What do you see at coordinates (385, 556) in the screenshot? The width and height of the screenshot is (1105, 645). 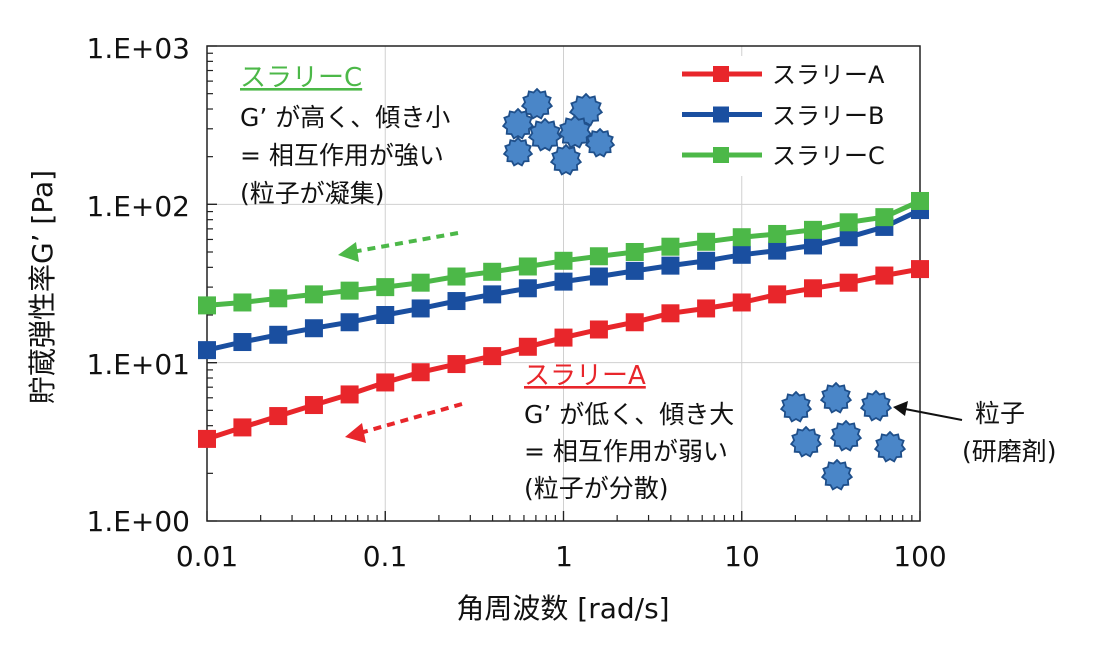 I see `x-tick-label: 0.1` at bounding box center [385, 556].